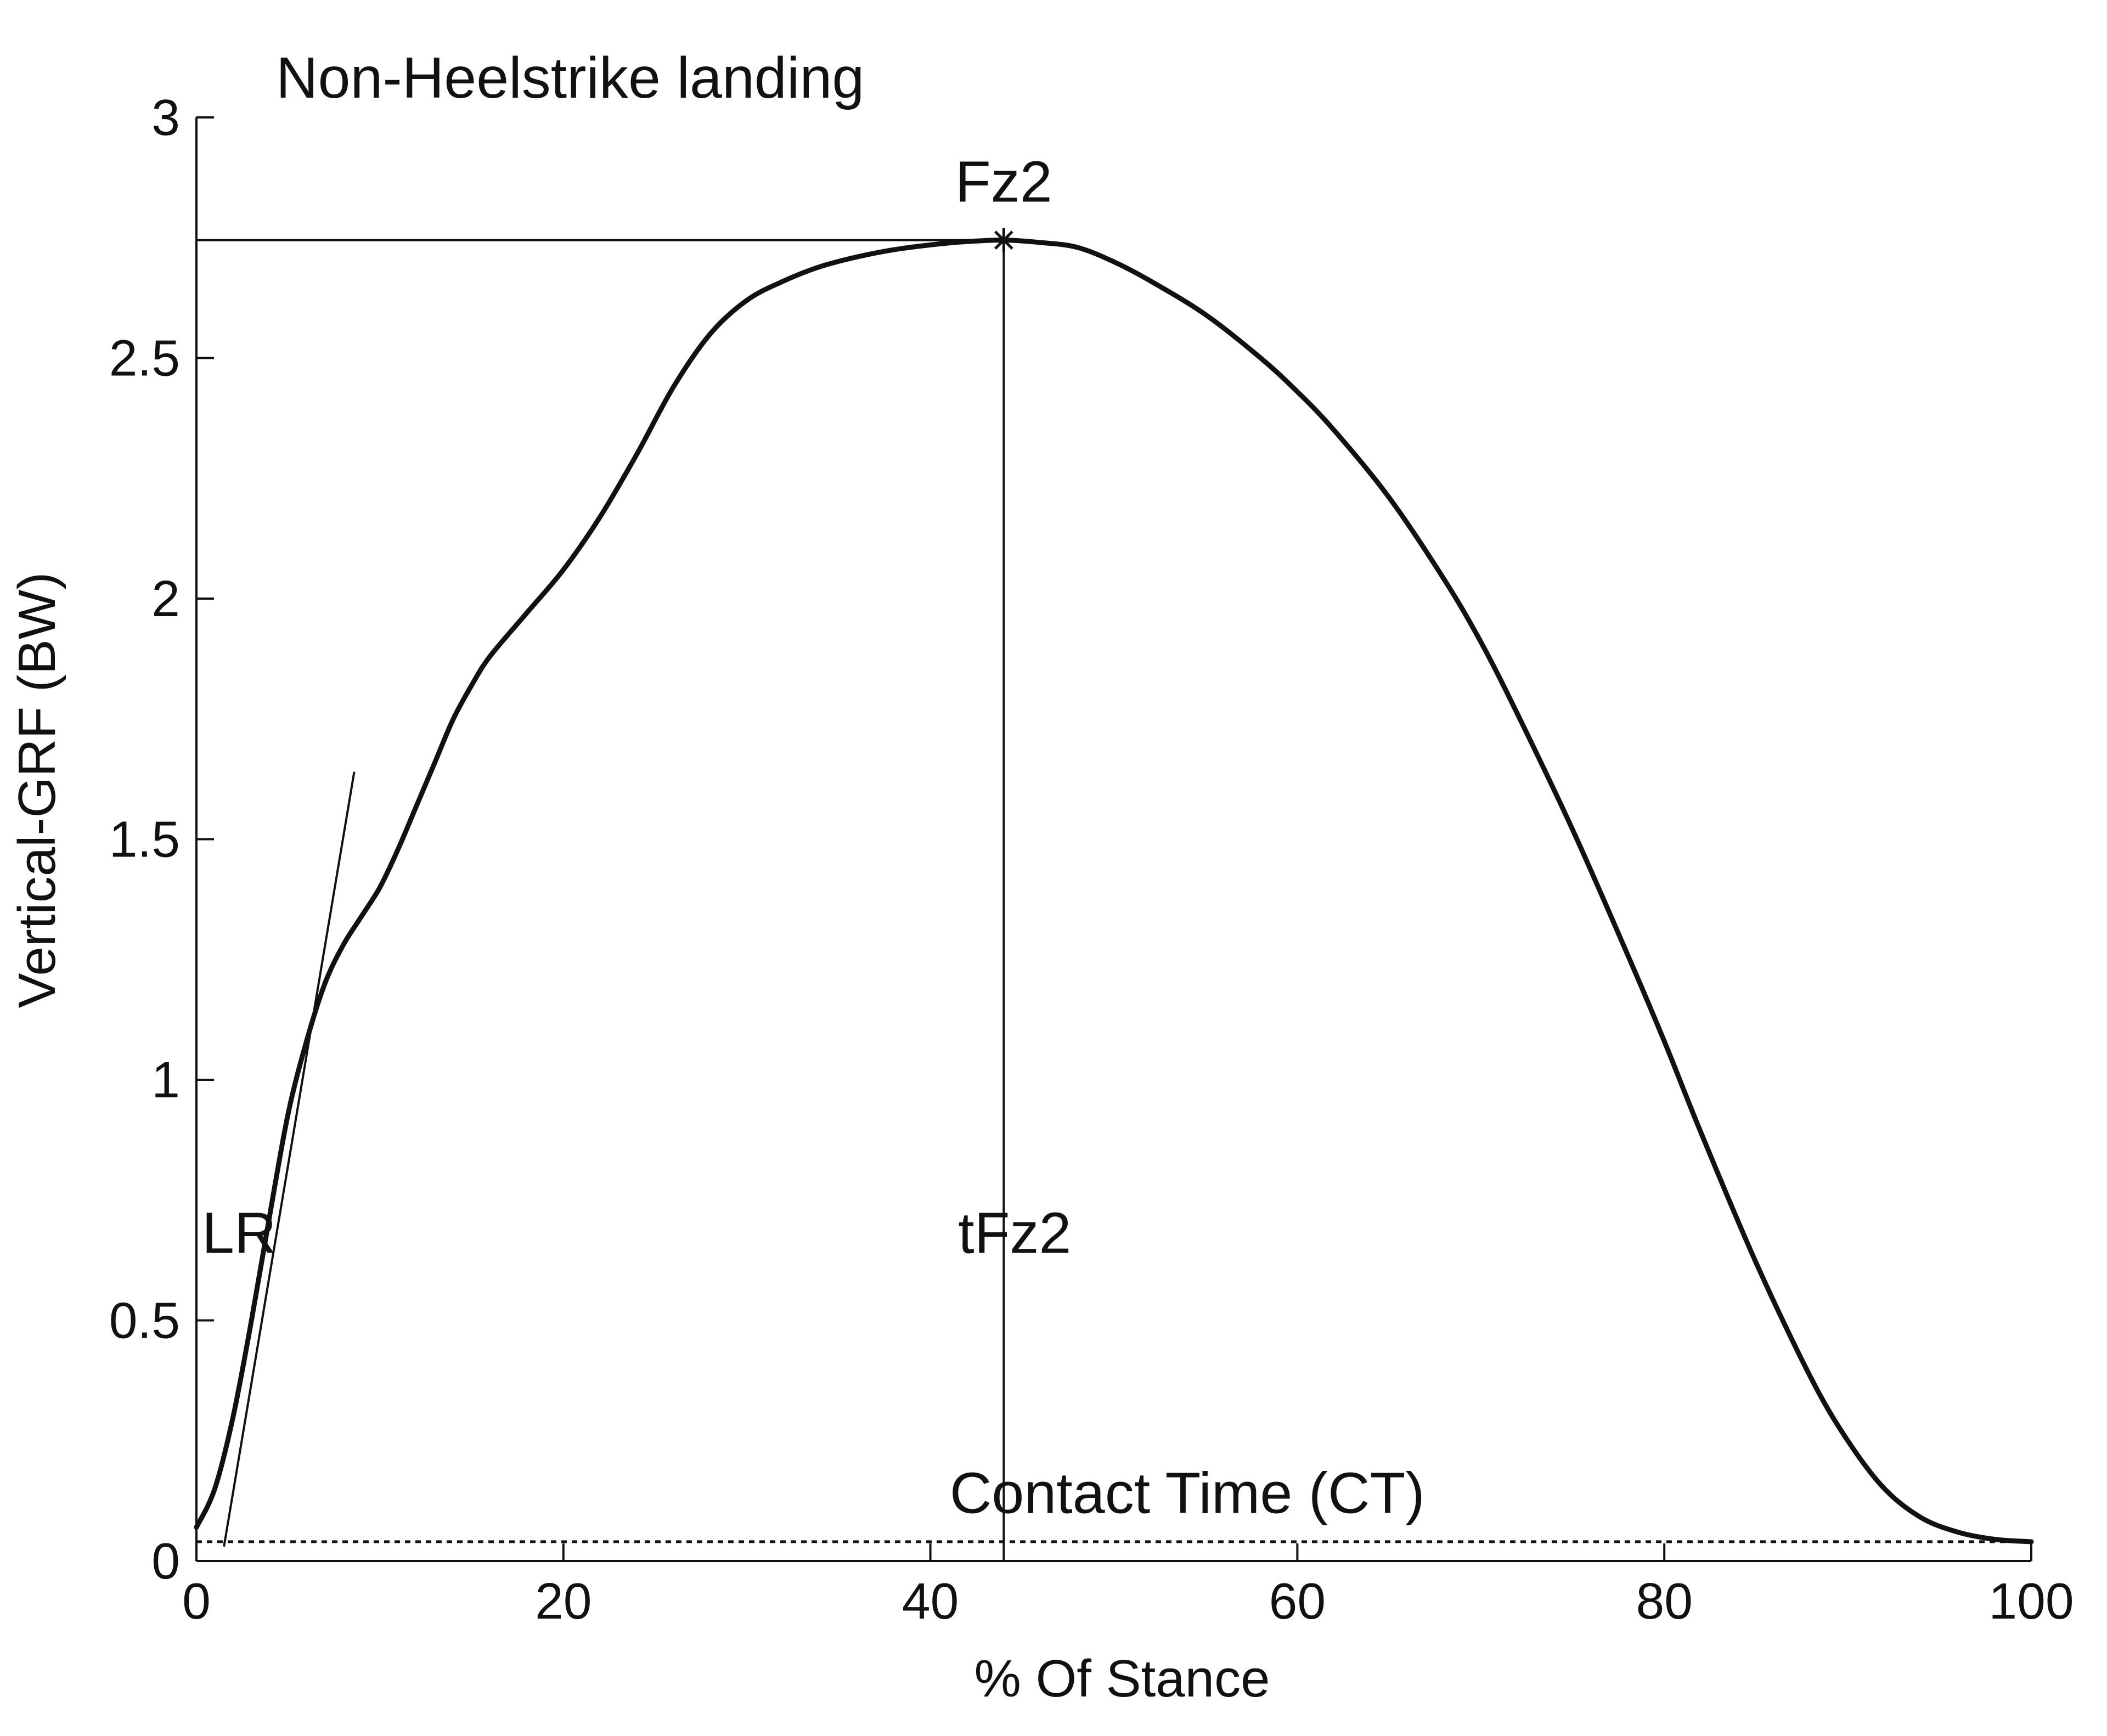  I want to click on y-tick-label: 0.5, so click(144, 1320).